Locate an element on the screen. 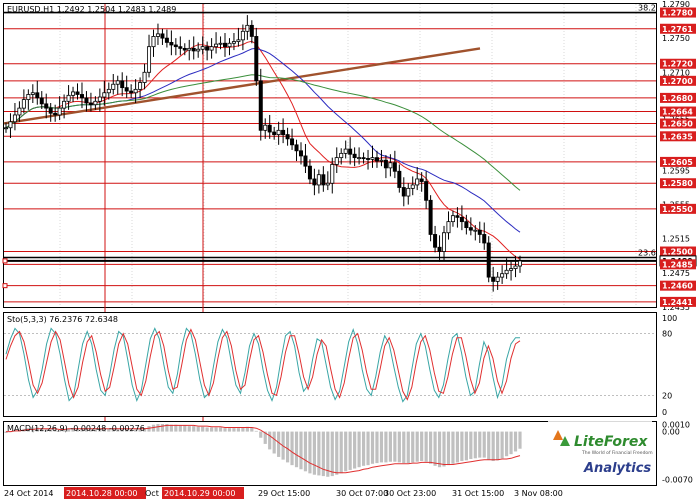  level-label: 1.2441 is located at coordinates (677, 302).